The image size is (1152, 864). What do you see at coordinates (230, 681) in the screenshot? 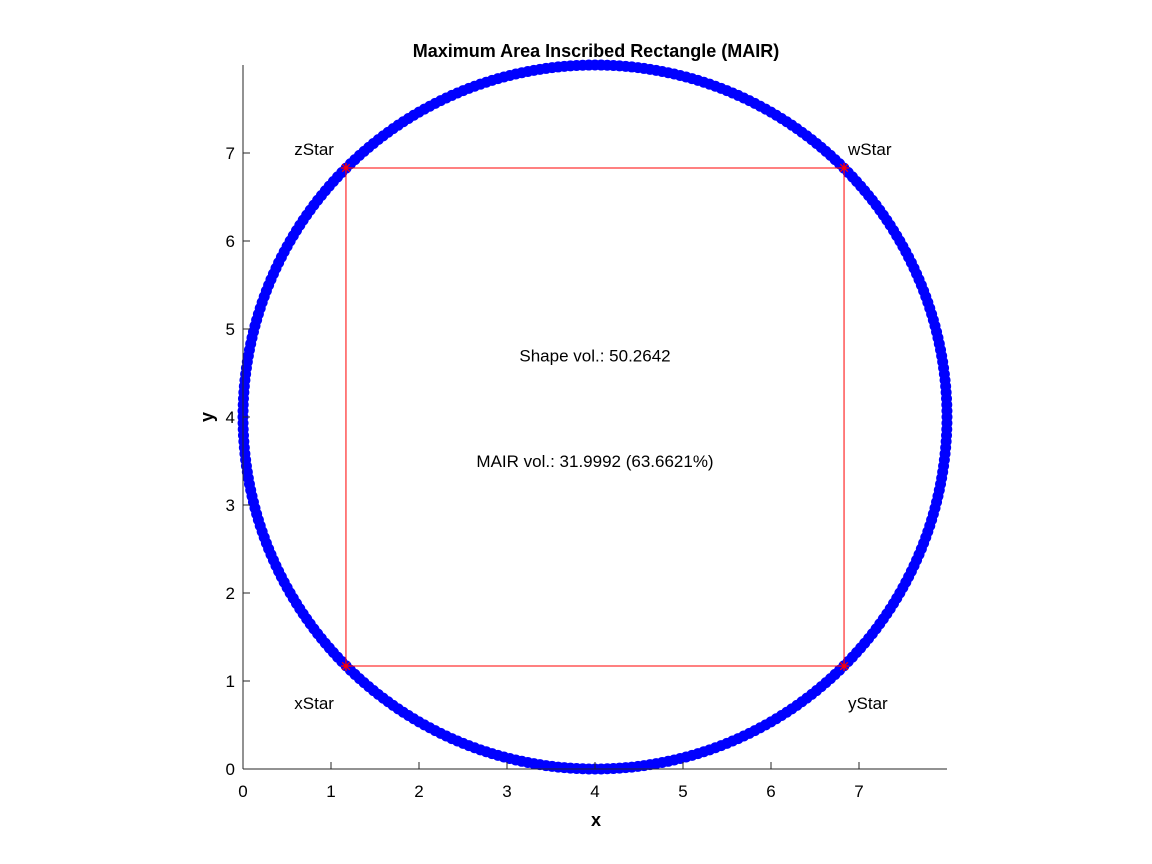
I see `y-tick-label: 1` at bounding box center [230, 681].